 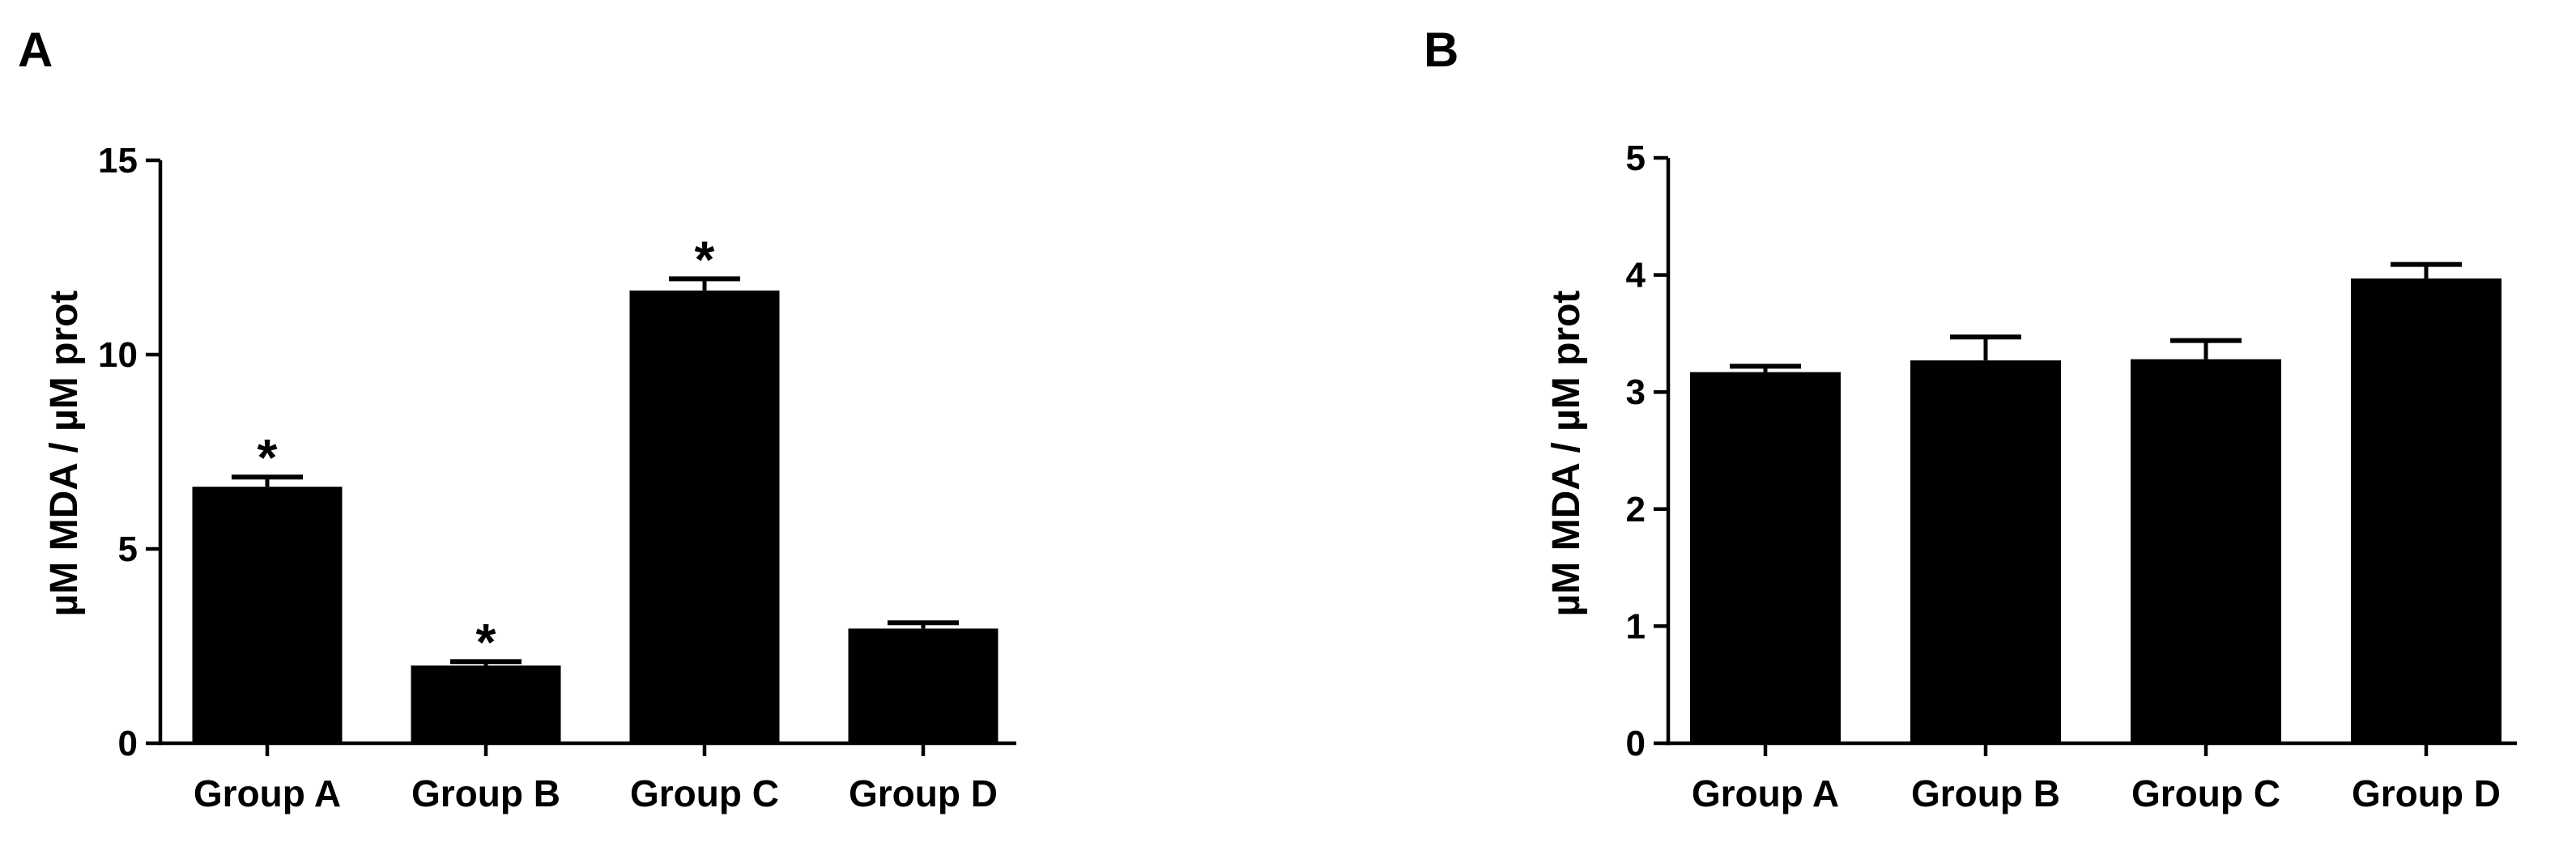 What do you see at coordinates (1636, 276) in the screenshot?
I see `panel-b-y-tick-label: 4` at bounding box center [1636, 276].